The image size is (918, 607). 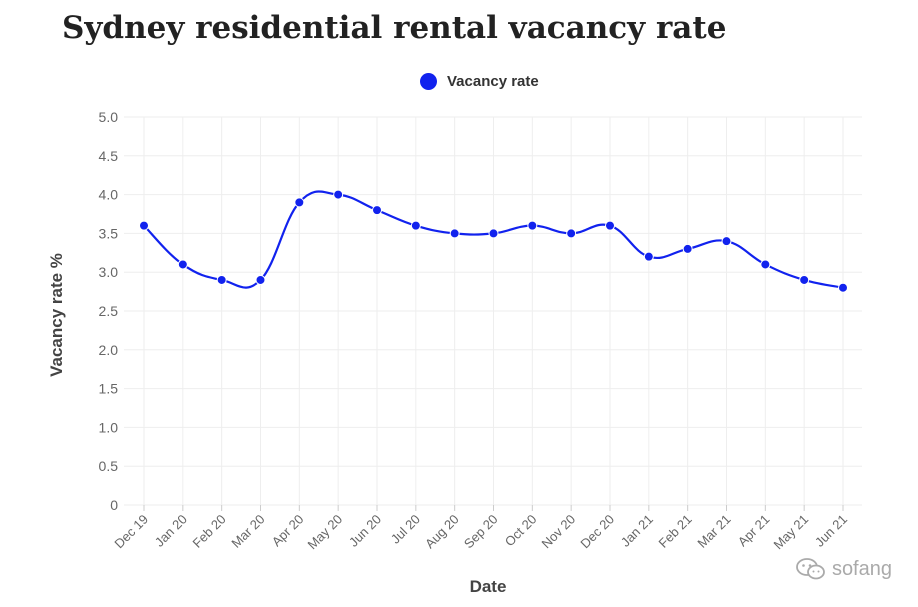 What do you see at coordinates (109, 156) in the screenshot?
I see `y-tick-label: 4.5` at bounding box center [109, 156].